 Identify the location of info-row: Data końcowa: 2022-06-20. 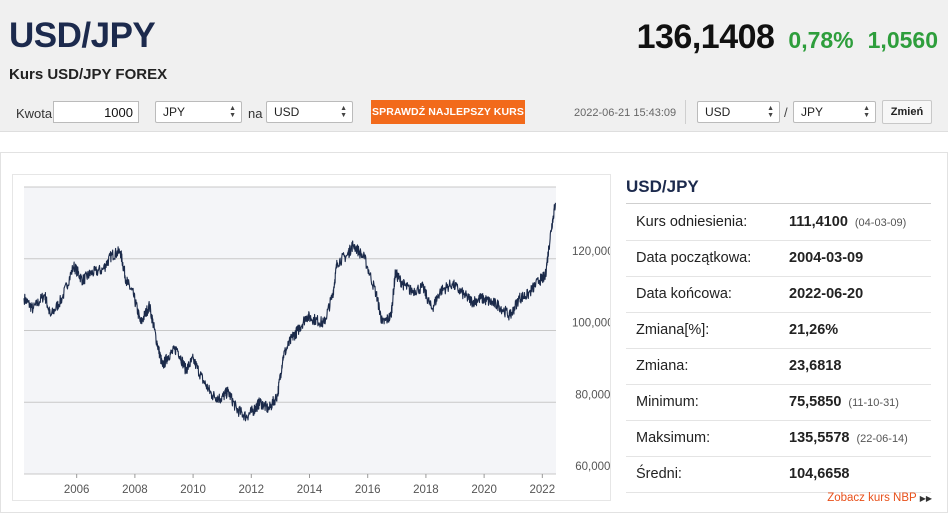
(778, 295).